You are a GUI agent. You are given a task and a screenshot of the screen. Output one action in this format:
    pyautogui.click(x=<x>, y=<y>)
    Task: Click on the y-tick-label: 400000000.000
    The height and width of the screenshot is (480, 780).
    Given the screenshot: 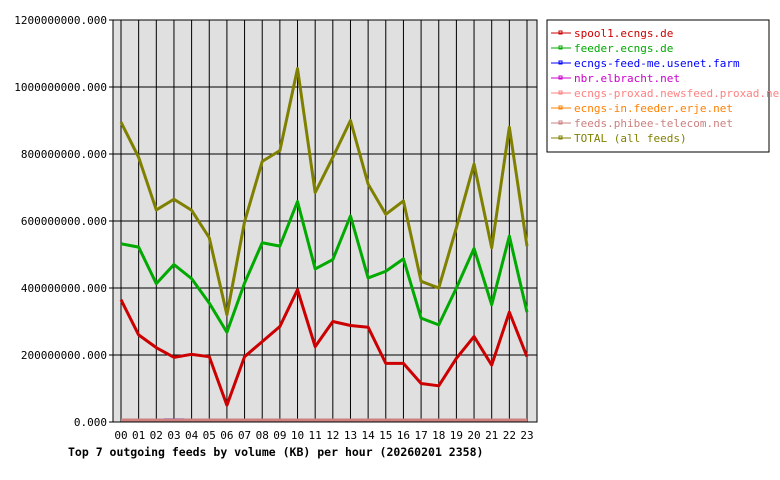 What is the action you would take?
    pyautogui.click(x=64, y=288)
    